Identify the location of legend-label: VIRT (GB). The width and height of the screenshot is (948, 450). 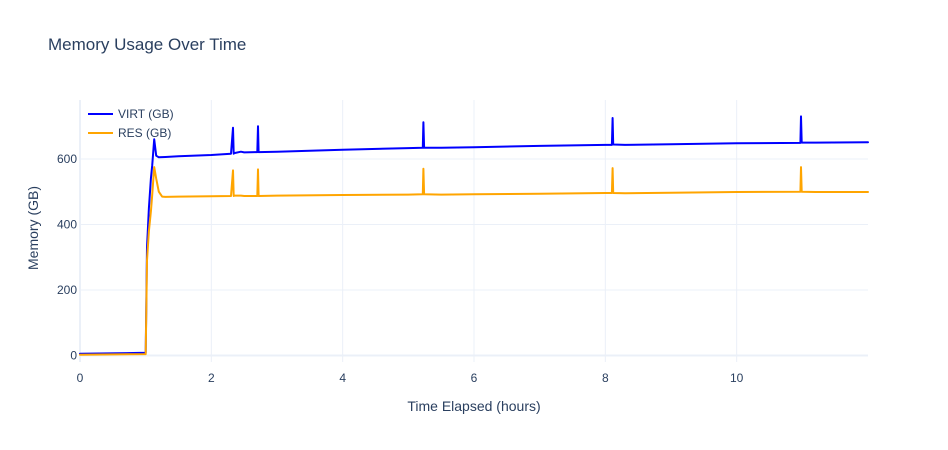
(146, 114).